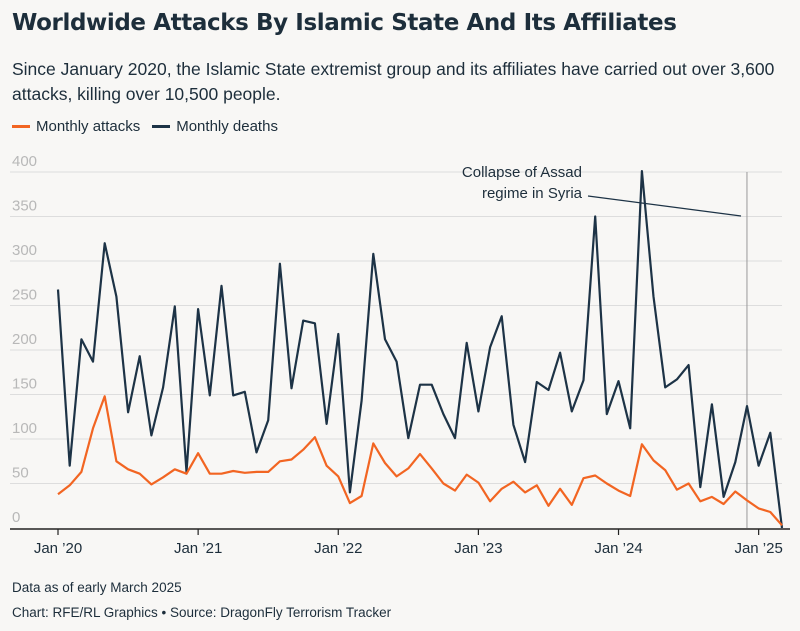 Image resolution: width=800 pixels, height=631 pixels. Describe the element at coordinates (338, 548) in the screenshot. I see `x-tick-label: Jan ’22` at that location.